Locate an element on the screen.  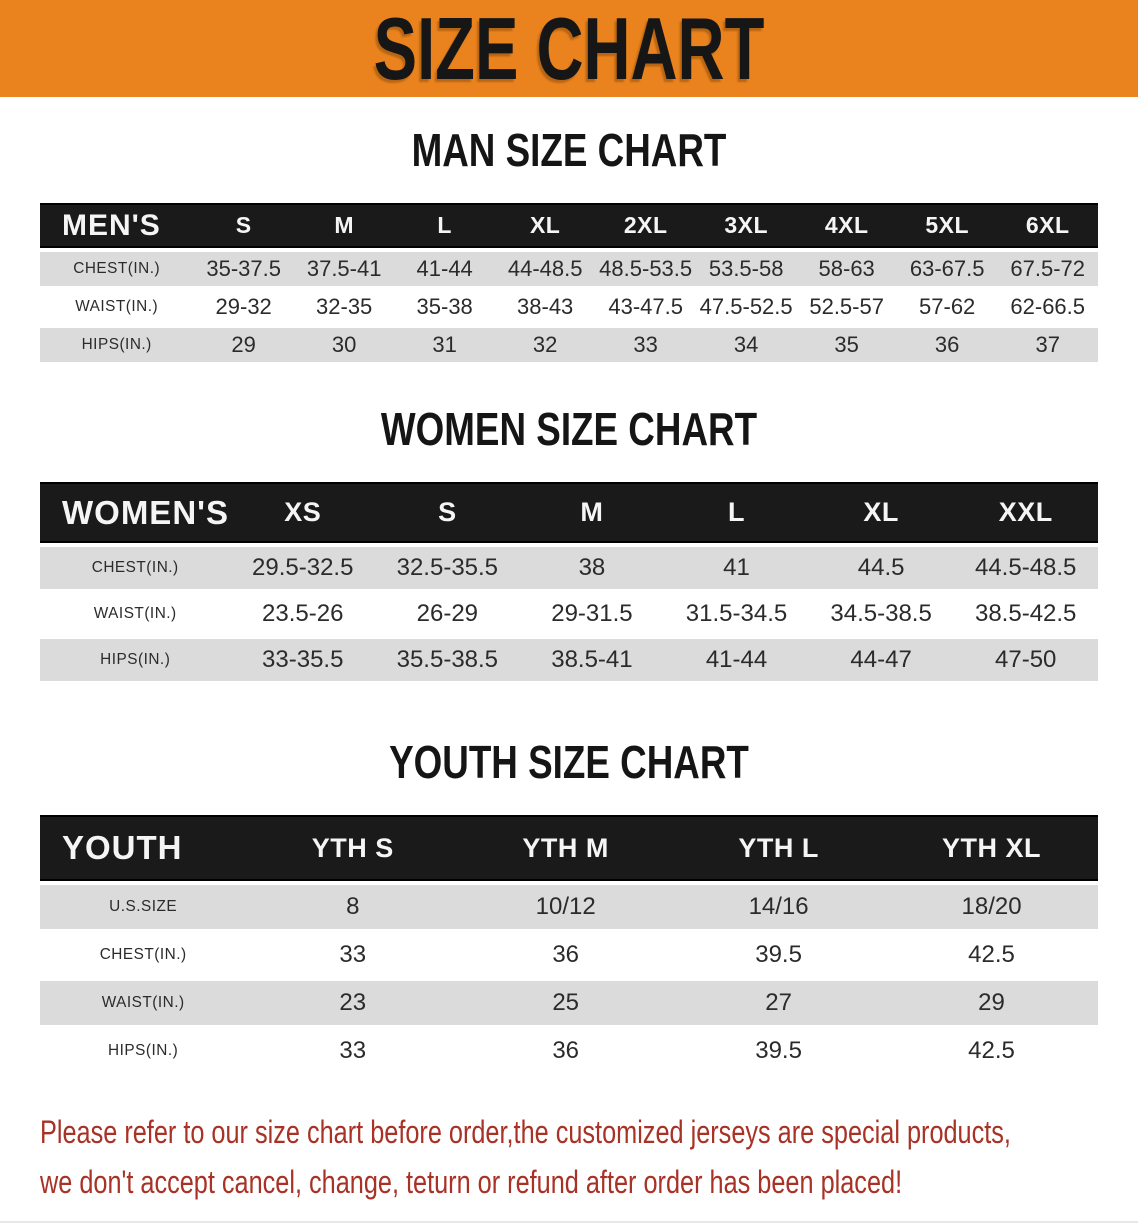
size-value-cell: 48.5-53.5 is located at coordinates (646, 268).